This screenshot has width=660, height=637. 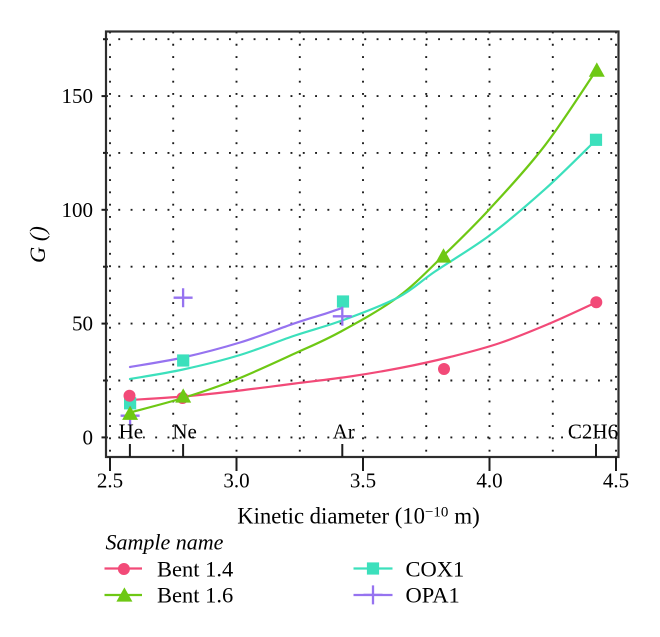 What do you see at coordinates (184, 432) in the screenshot?
I see `svg-text: Ne` at bounding box center [184, 432].